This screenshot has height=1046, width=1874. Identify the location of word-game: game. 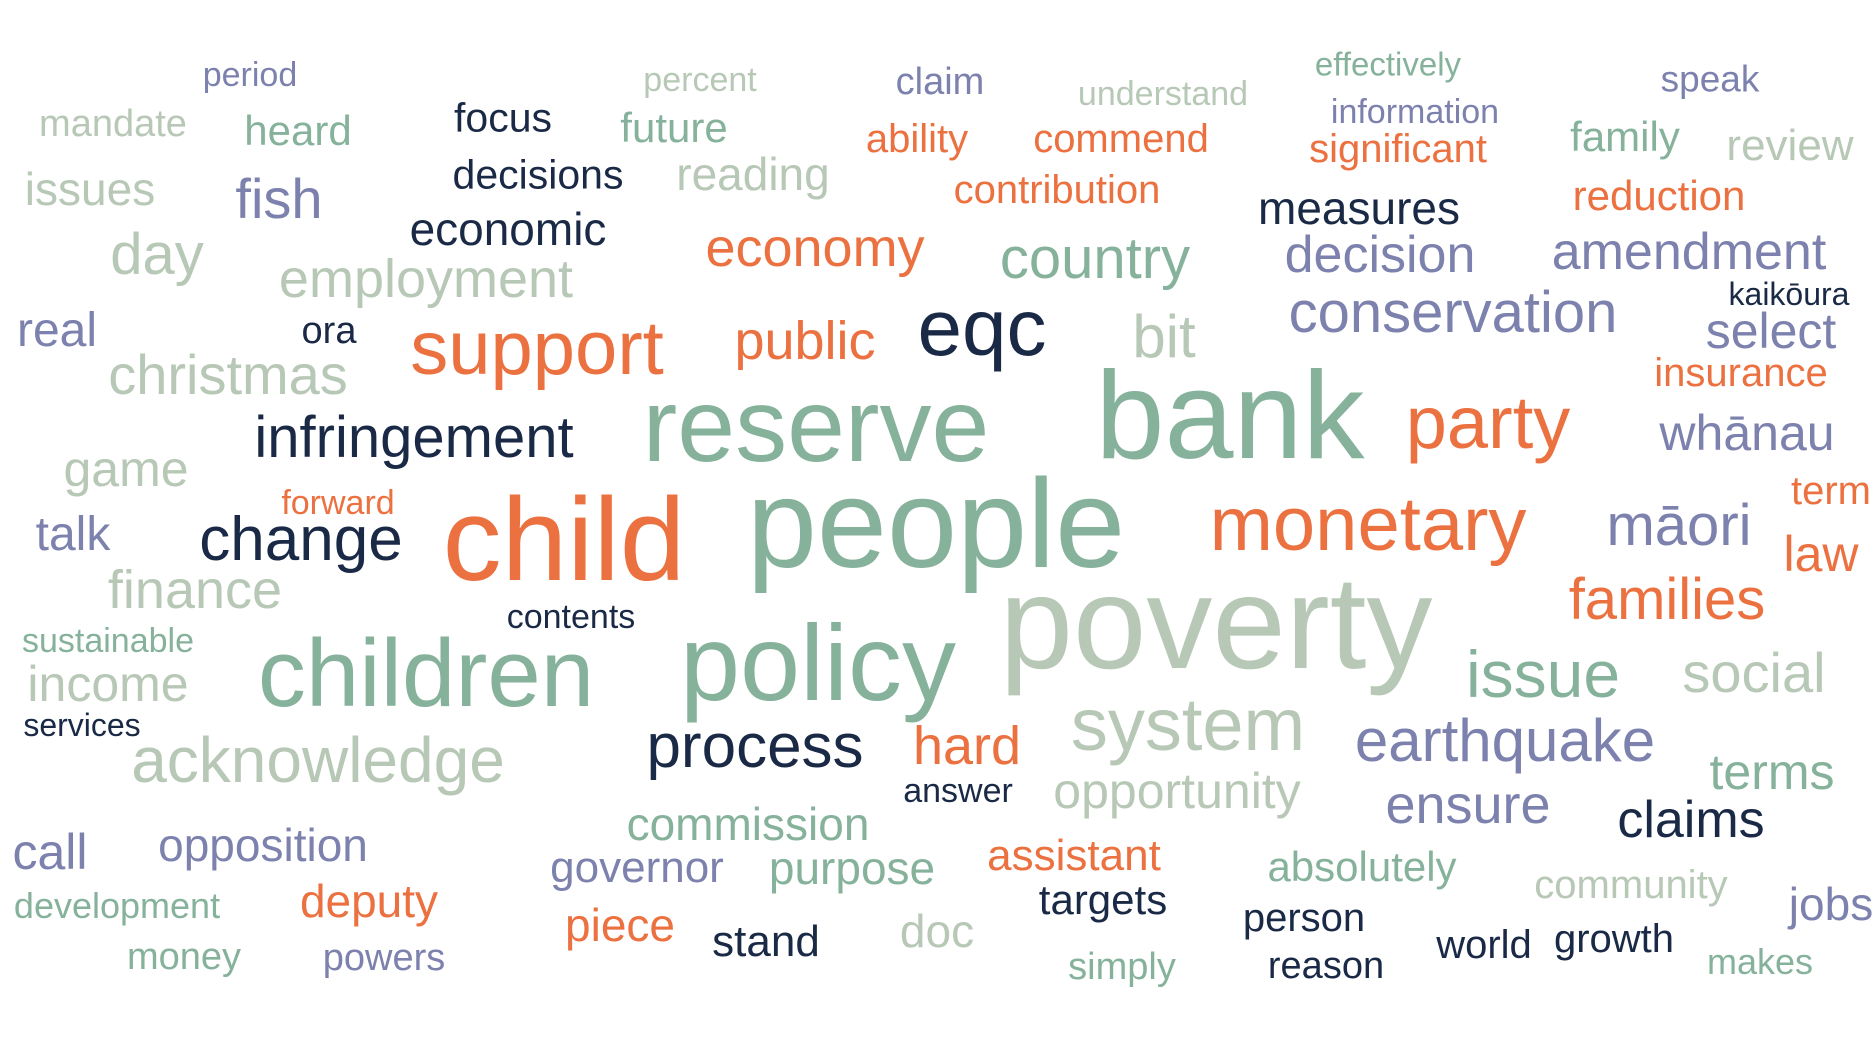
(126, 469).